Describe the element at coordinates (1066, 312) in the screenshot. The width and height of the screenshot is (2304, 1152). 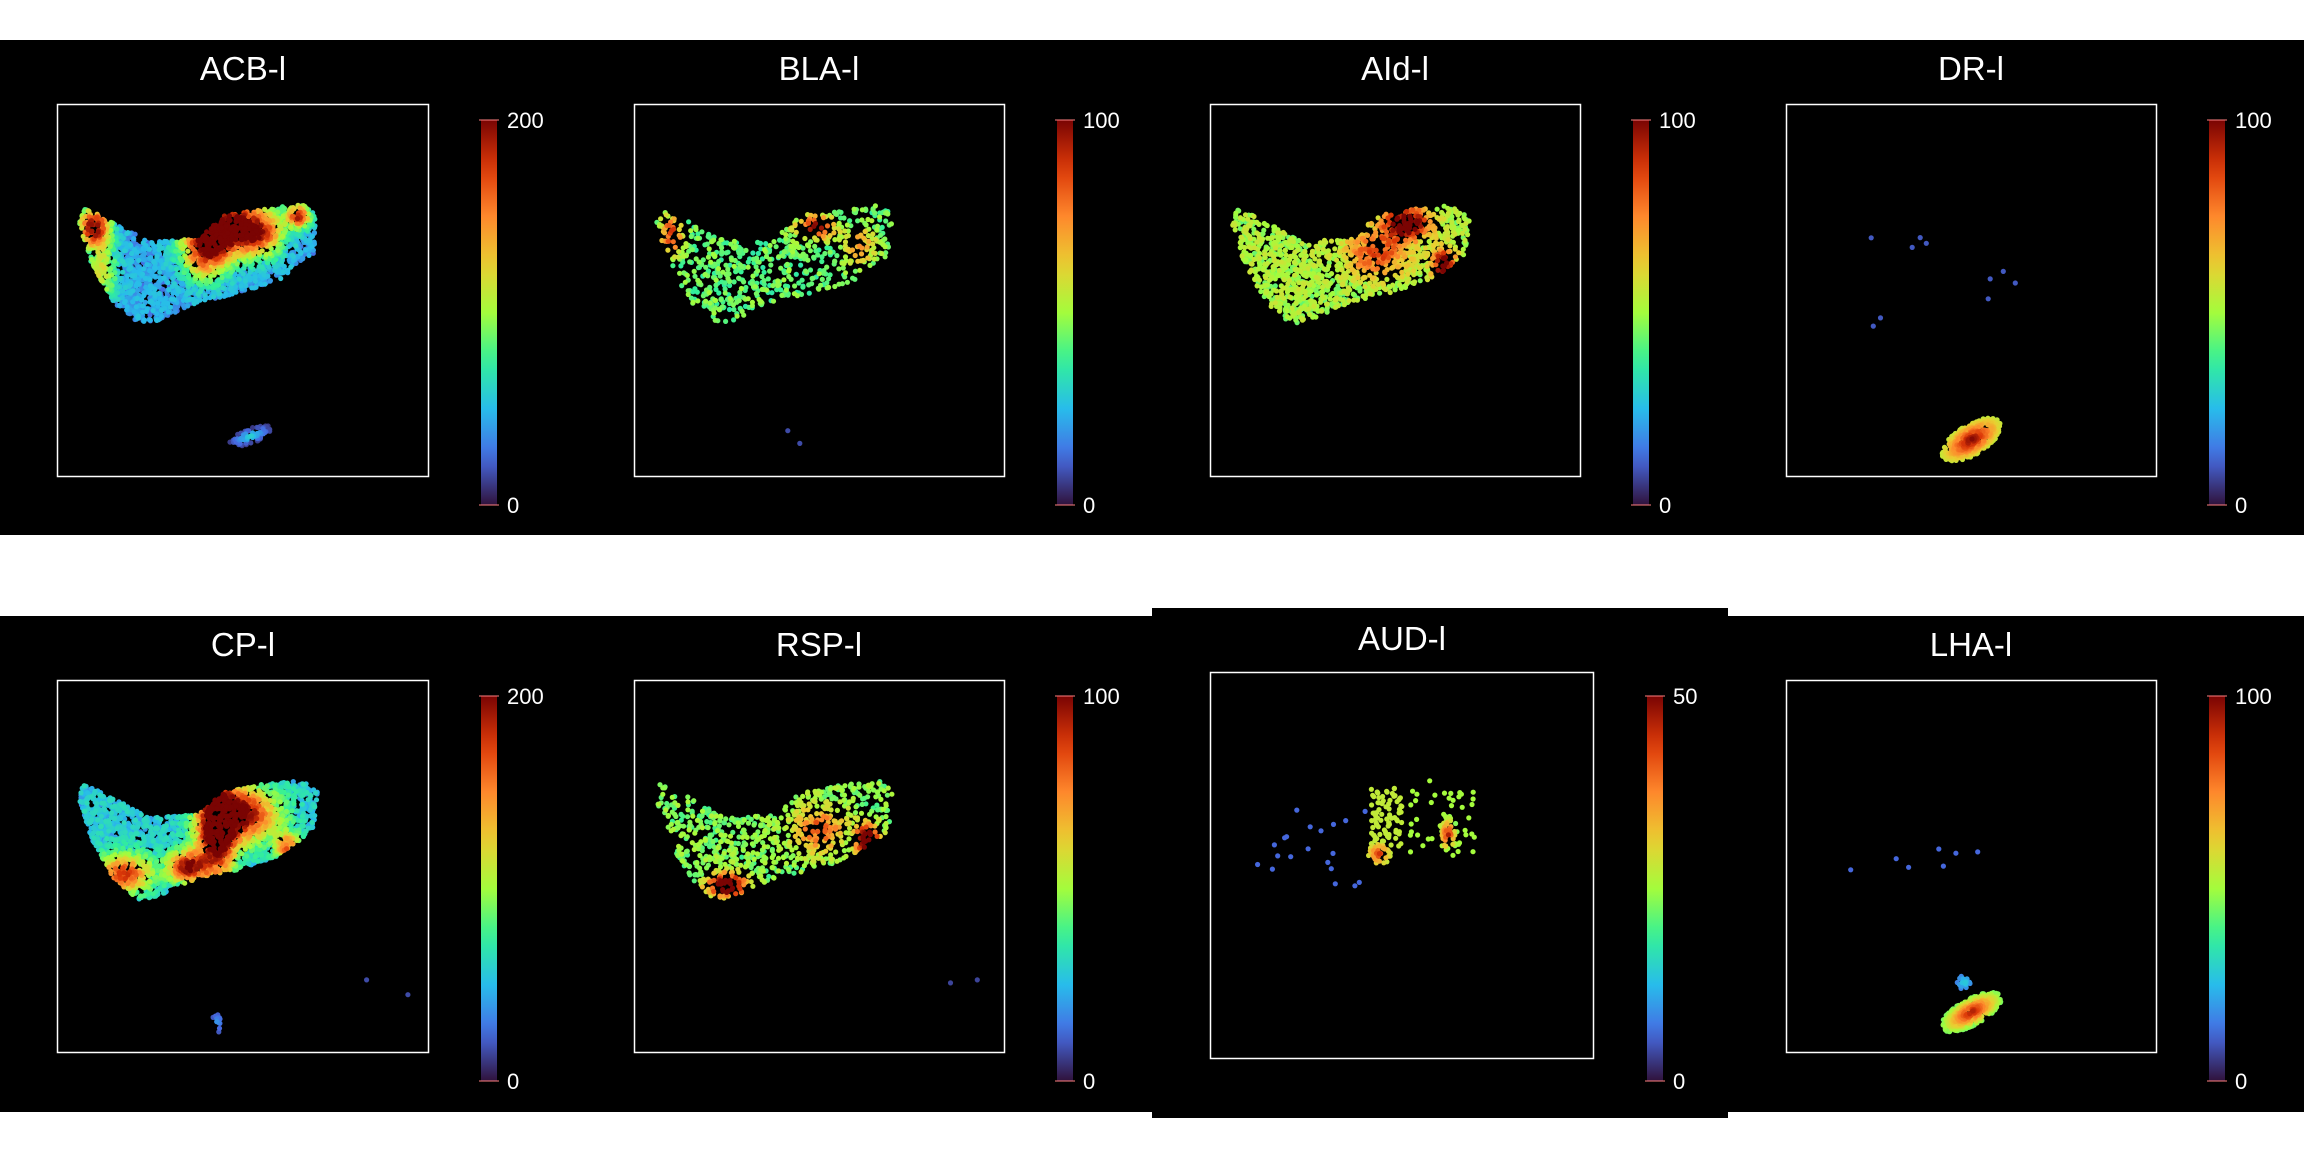
I see `bla-l-colorbar` at that location.